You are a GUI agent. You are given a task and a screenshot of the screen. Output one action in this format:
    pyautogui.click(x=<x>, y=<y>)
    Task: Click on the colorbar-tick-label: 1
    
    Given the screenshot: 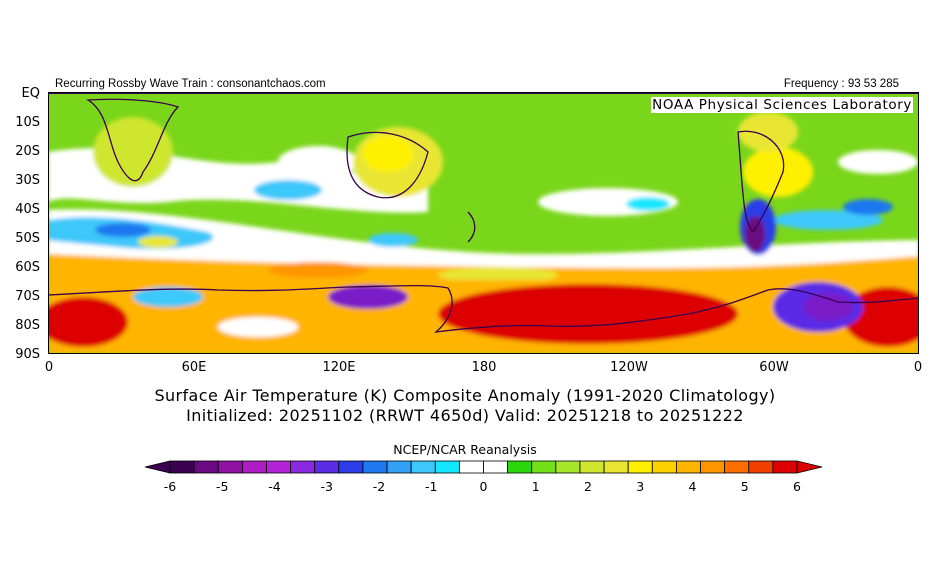 What is the action you would take?
    pyautogui.click(x=535, y=486)
    